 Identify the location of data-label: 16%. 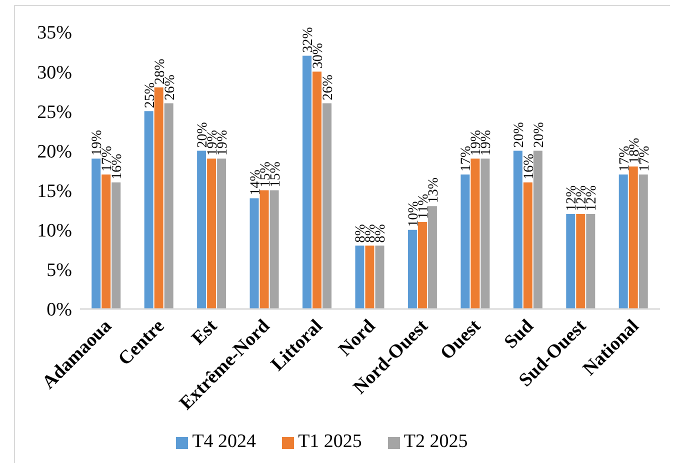
(529, 166).